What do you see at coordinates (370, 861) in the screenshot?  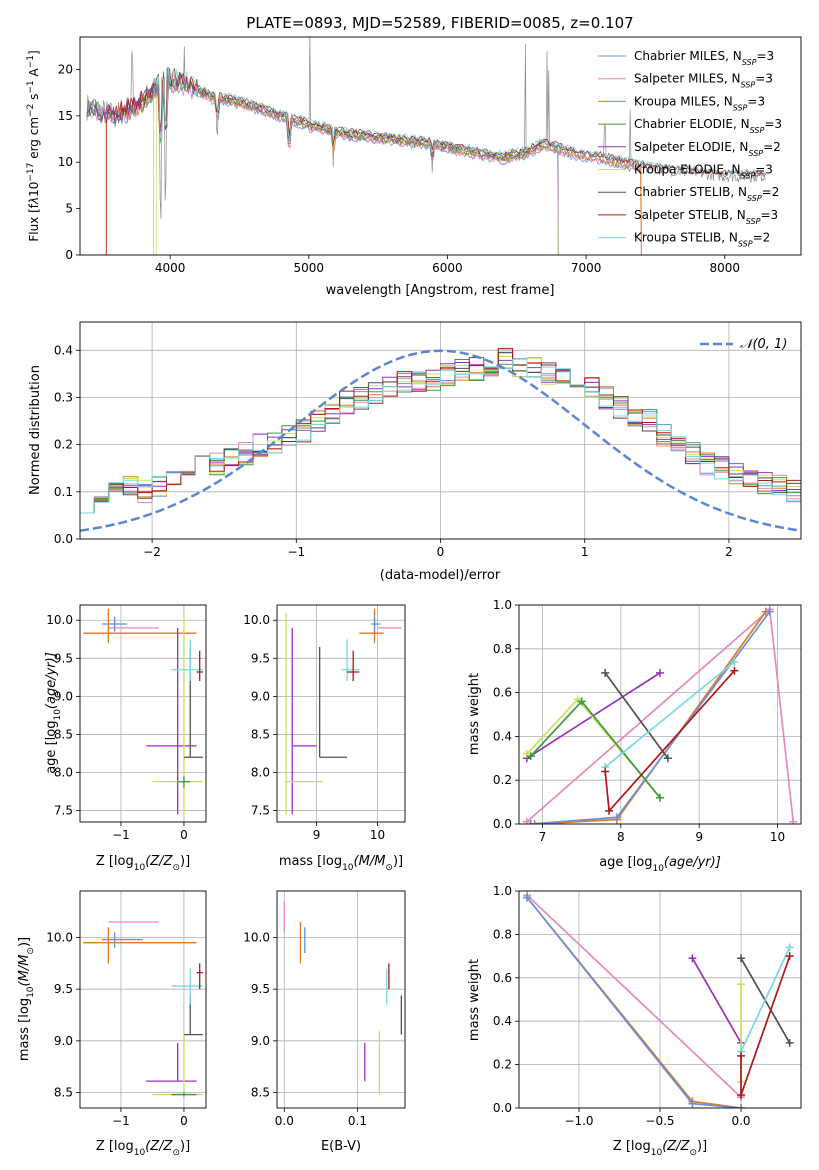 I see `x-axis-label-part: (M/M` at bounding box center [370, 861].